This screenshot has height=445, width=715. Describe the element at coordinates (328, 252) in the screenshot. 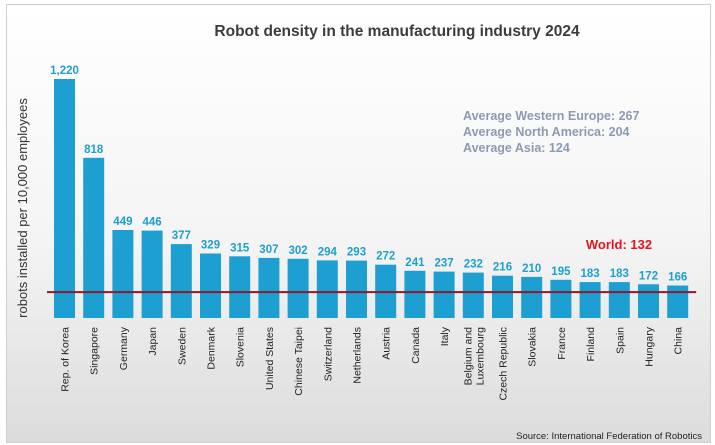

I see `bar-value-label: 294` at that location.